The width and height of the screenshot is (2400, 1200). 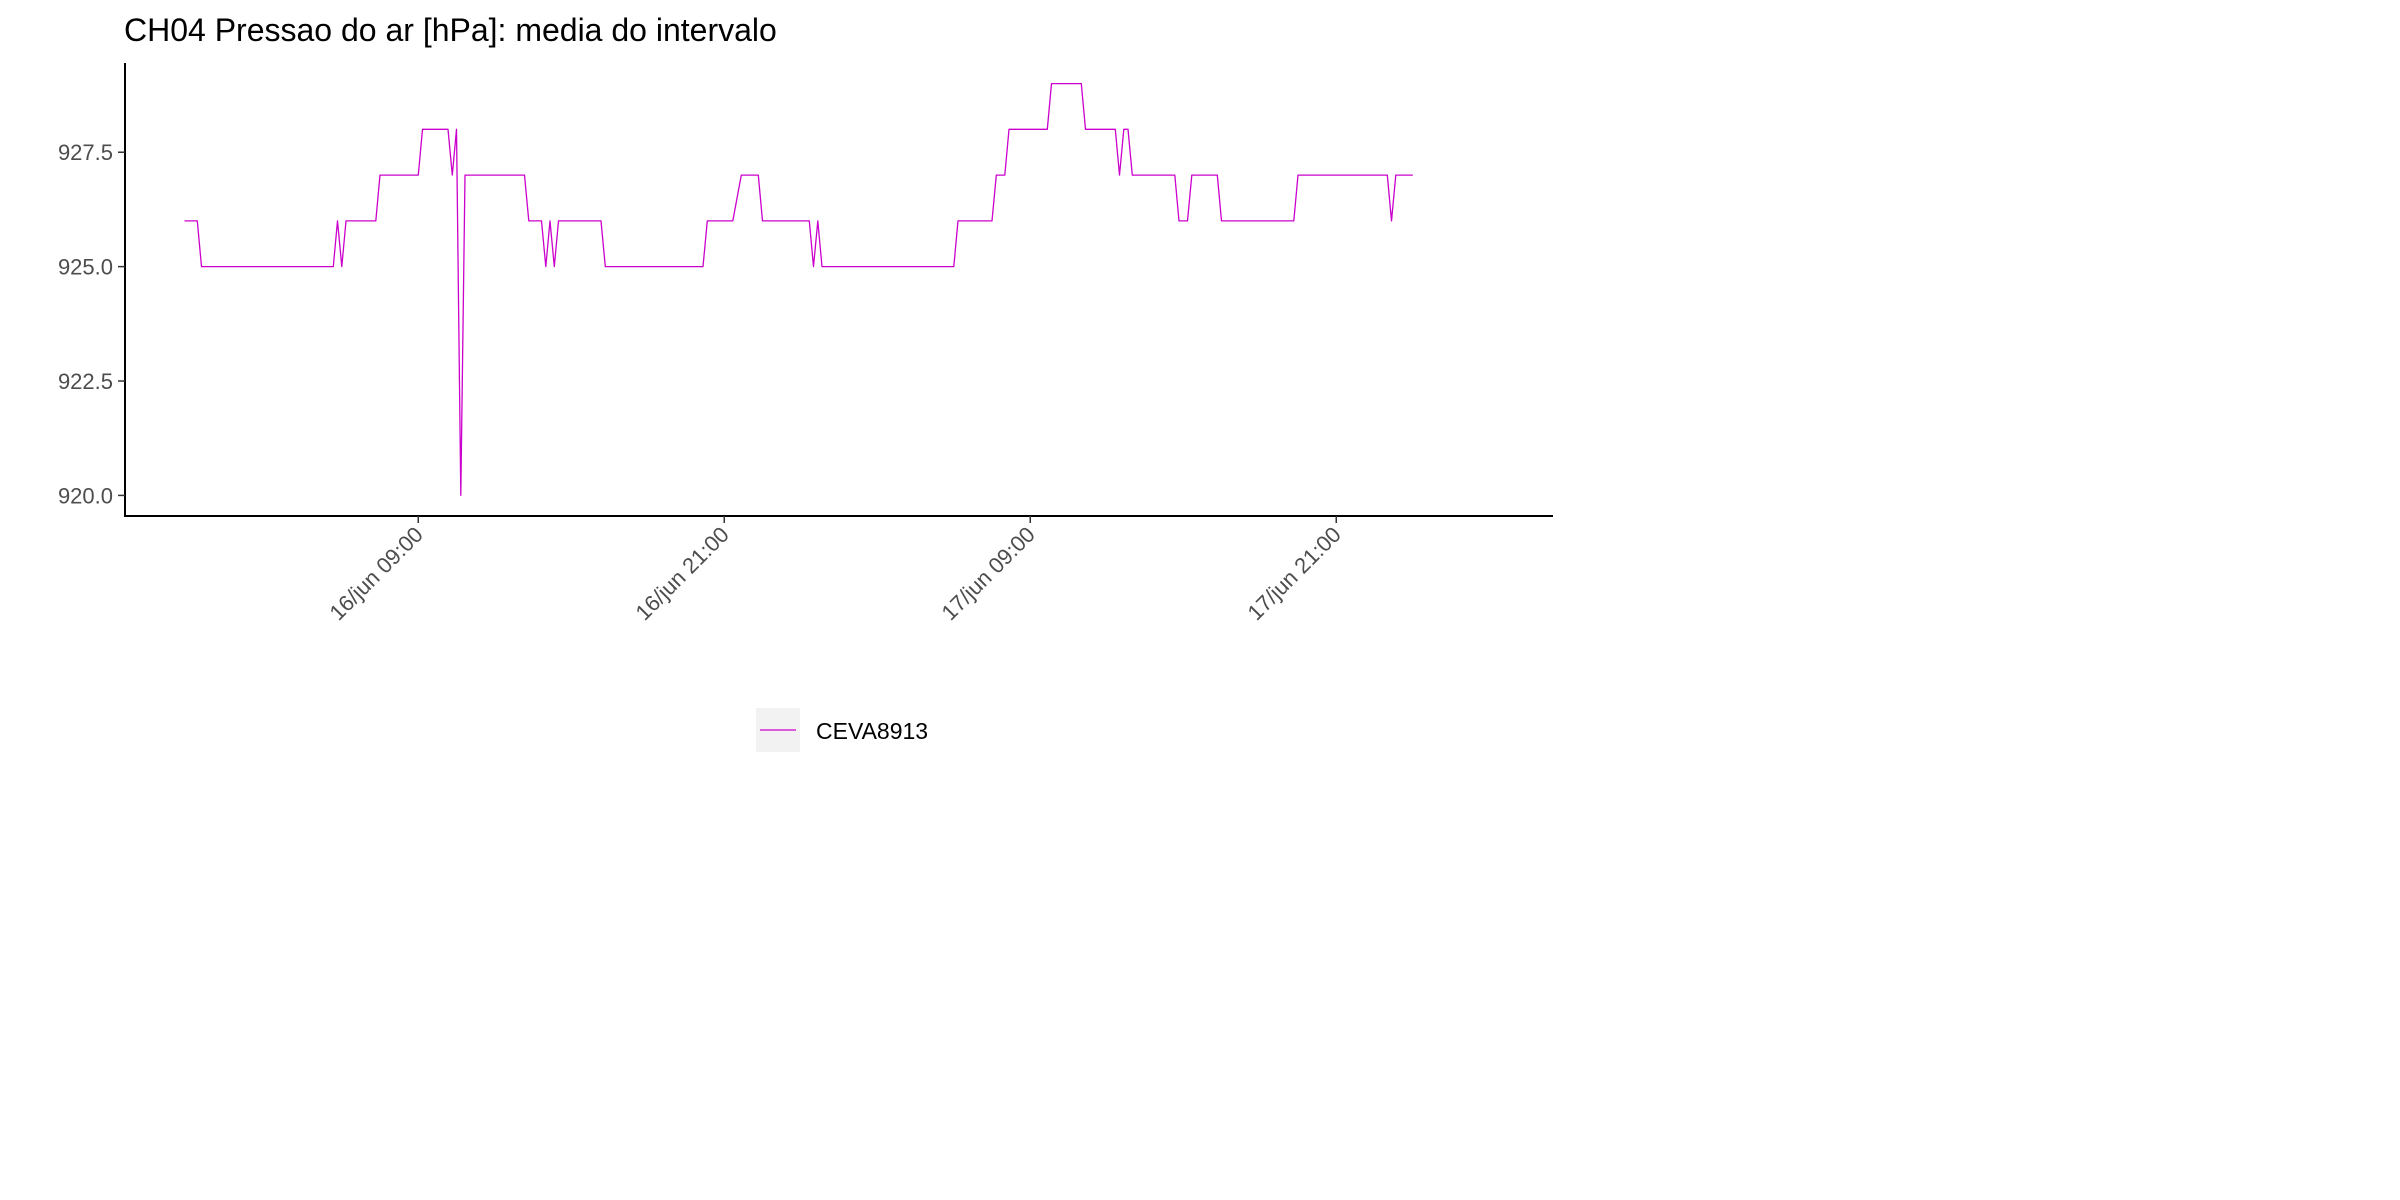 What do you see at coordinates (1293, 573) in the screenshot?
I see `x-tick-label: 17/jun 21:00` at bounding box center [1293, 573].